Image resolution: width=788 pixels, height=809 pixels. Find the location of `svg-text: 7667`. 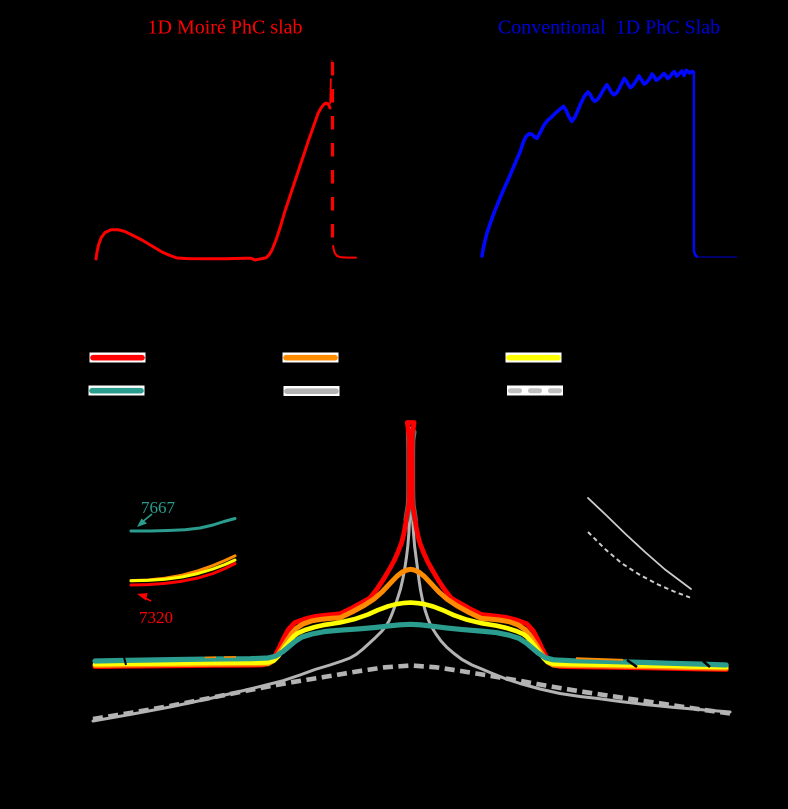

svg-text: 7667 is located at coordinates (158, 507).